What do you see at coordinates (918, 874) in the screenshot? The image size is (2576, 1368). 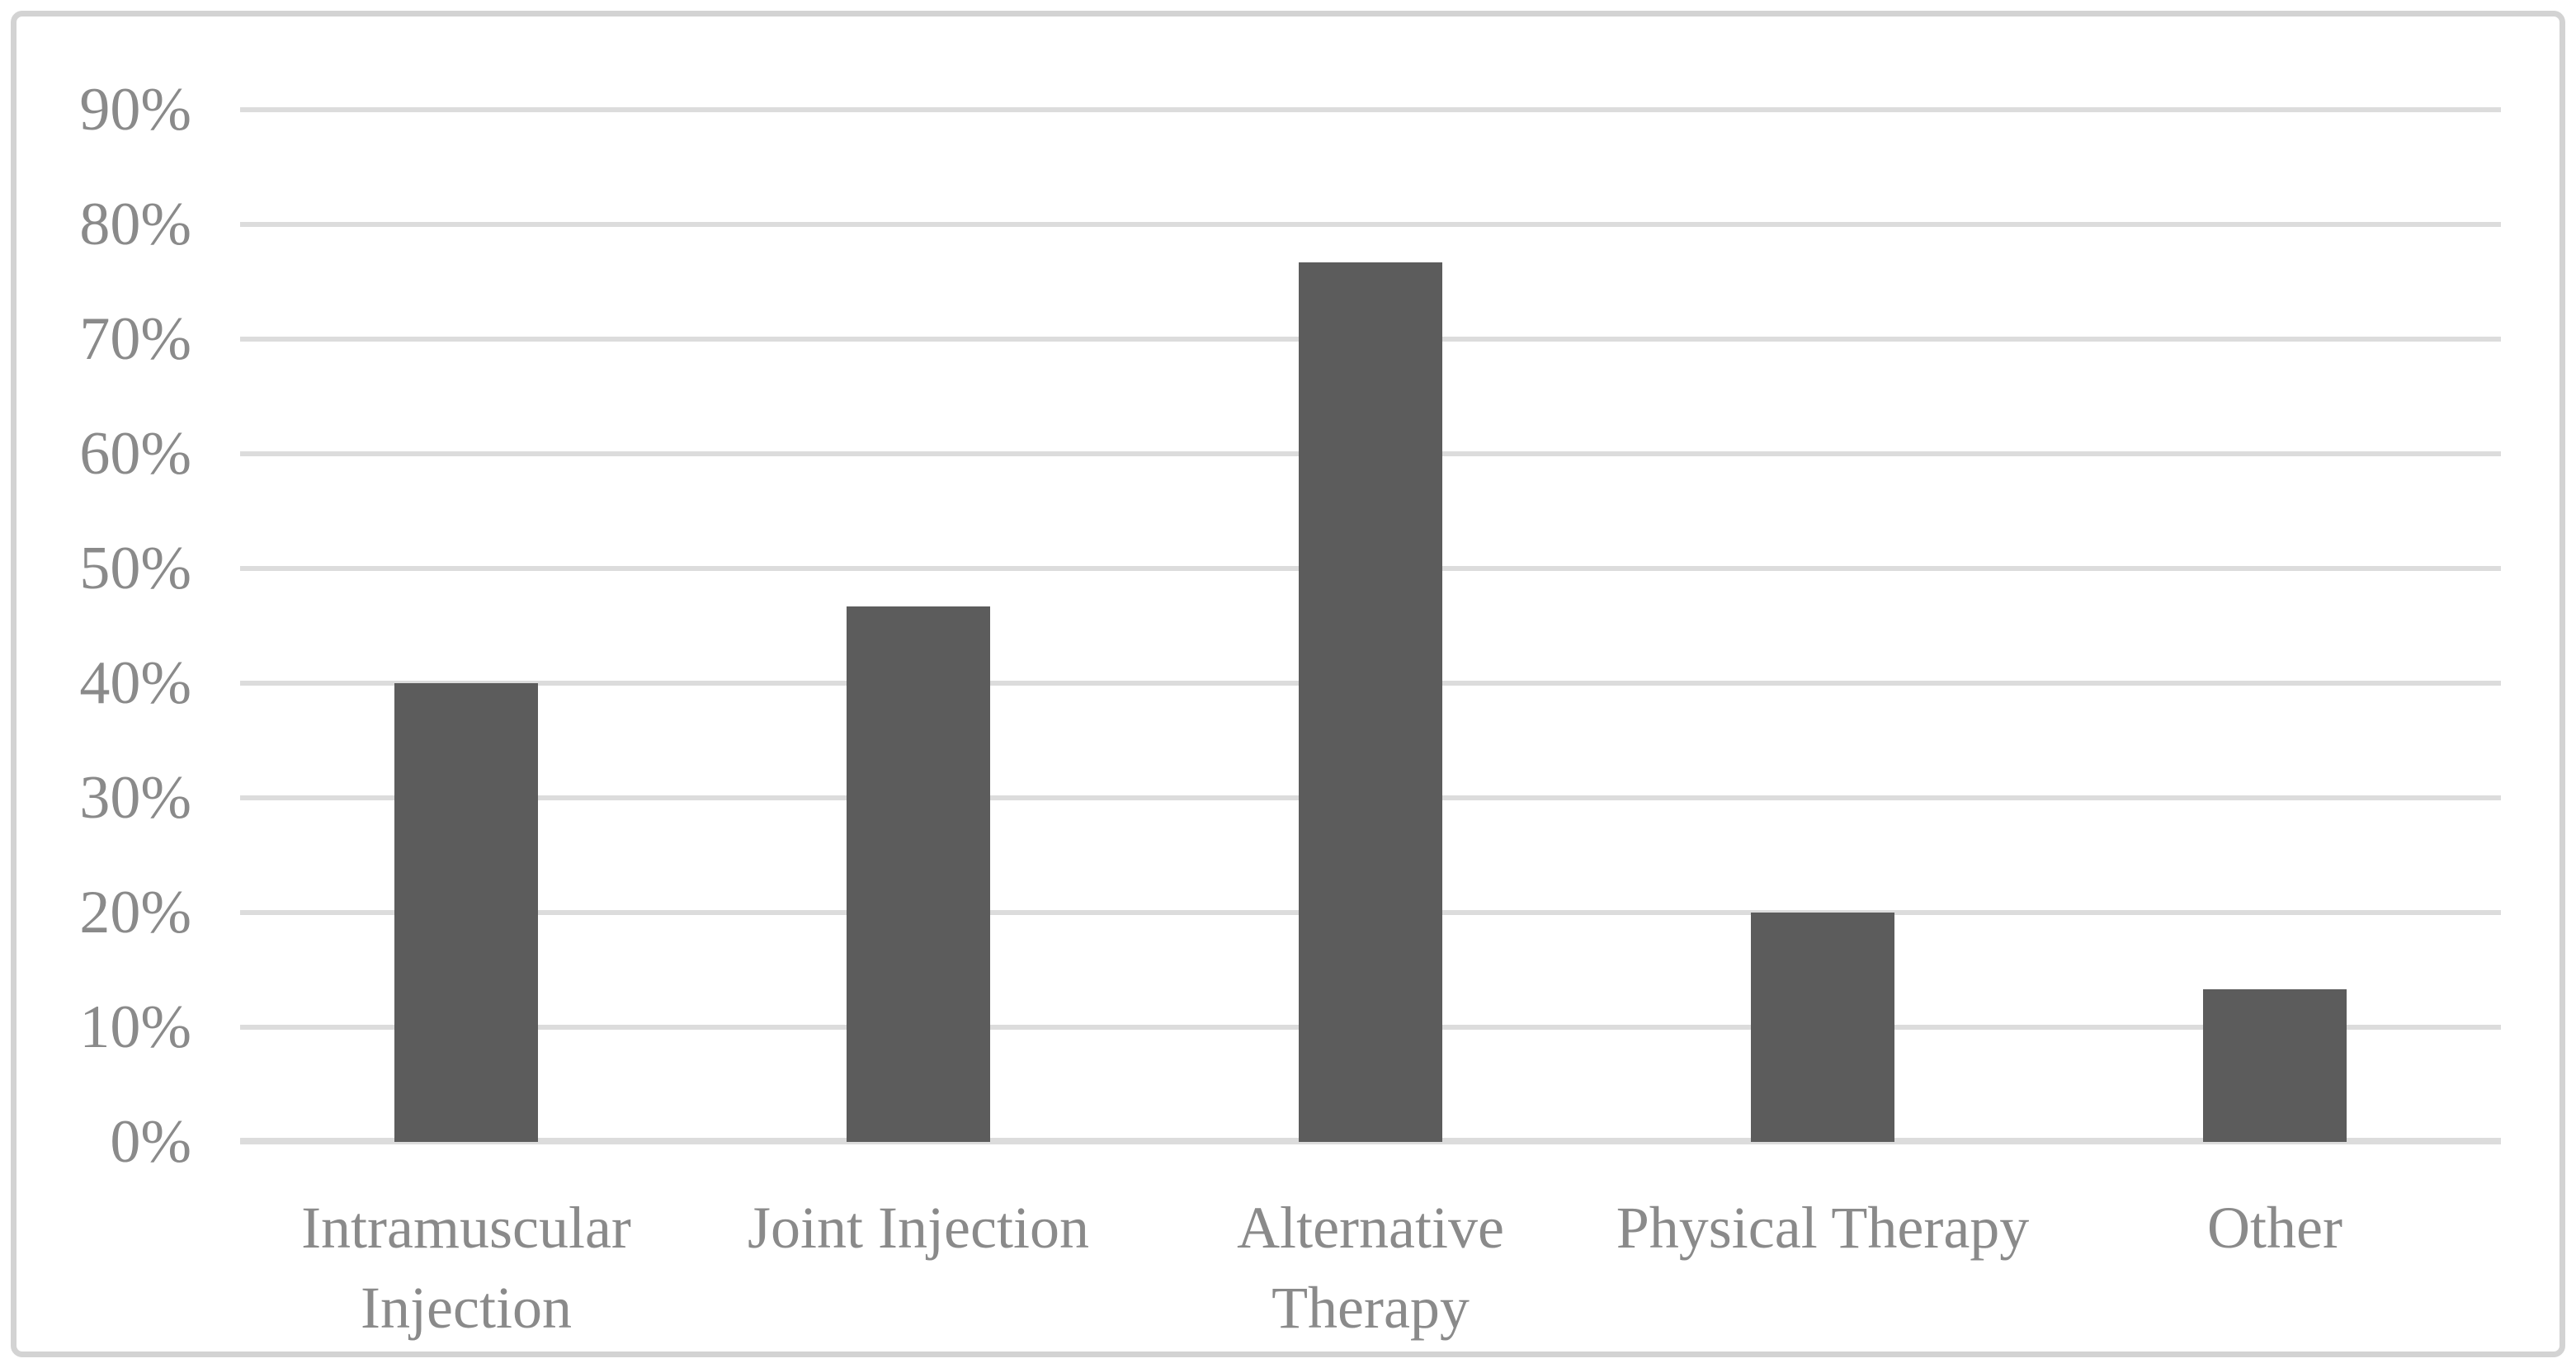 I see `bar-joint-injection` at bounding box center [918, 874].